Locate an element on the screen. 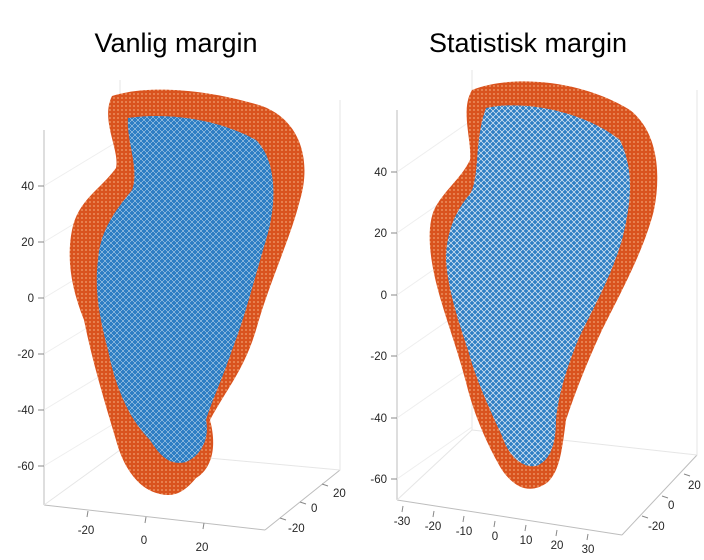 The image size is (704, 560). panel-title: Vanlig margin is located at coordinates (176, 43).